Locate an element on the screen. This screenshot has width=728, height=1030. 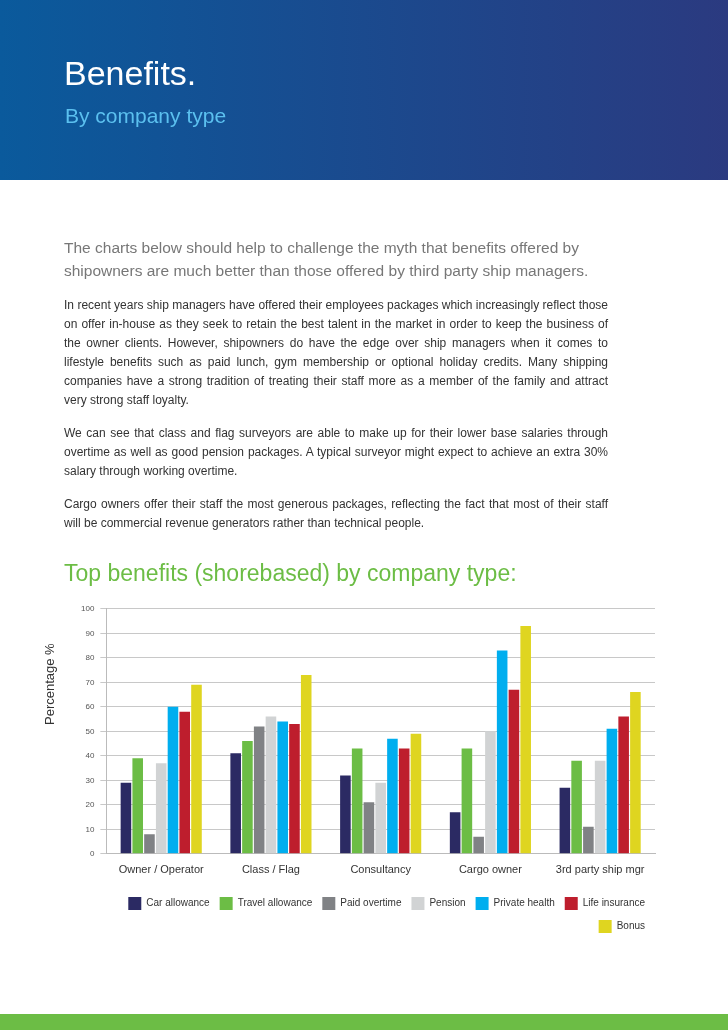
legend-label: Life insurance is located at coordinates (614, 903).